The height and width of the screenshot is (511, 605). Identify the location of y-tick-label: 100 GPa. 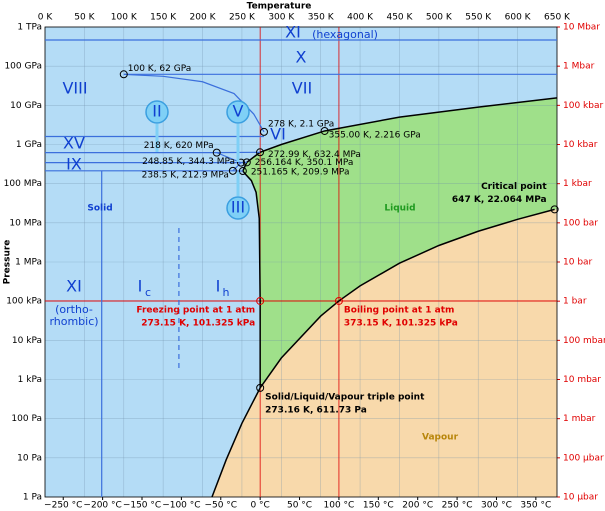
(23, 67).